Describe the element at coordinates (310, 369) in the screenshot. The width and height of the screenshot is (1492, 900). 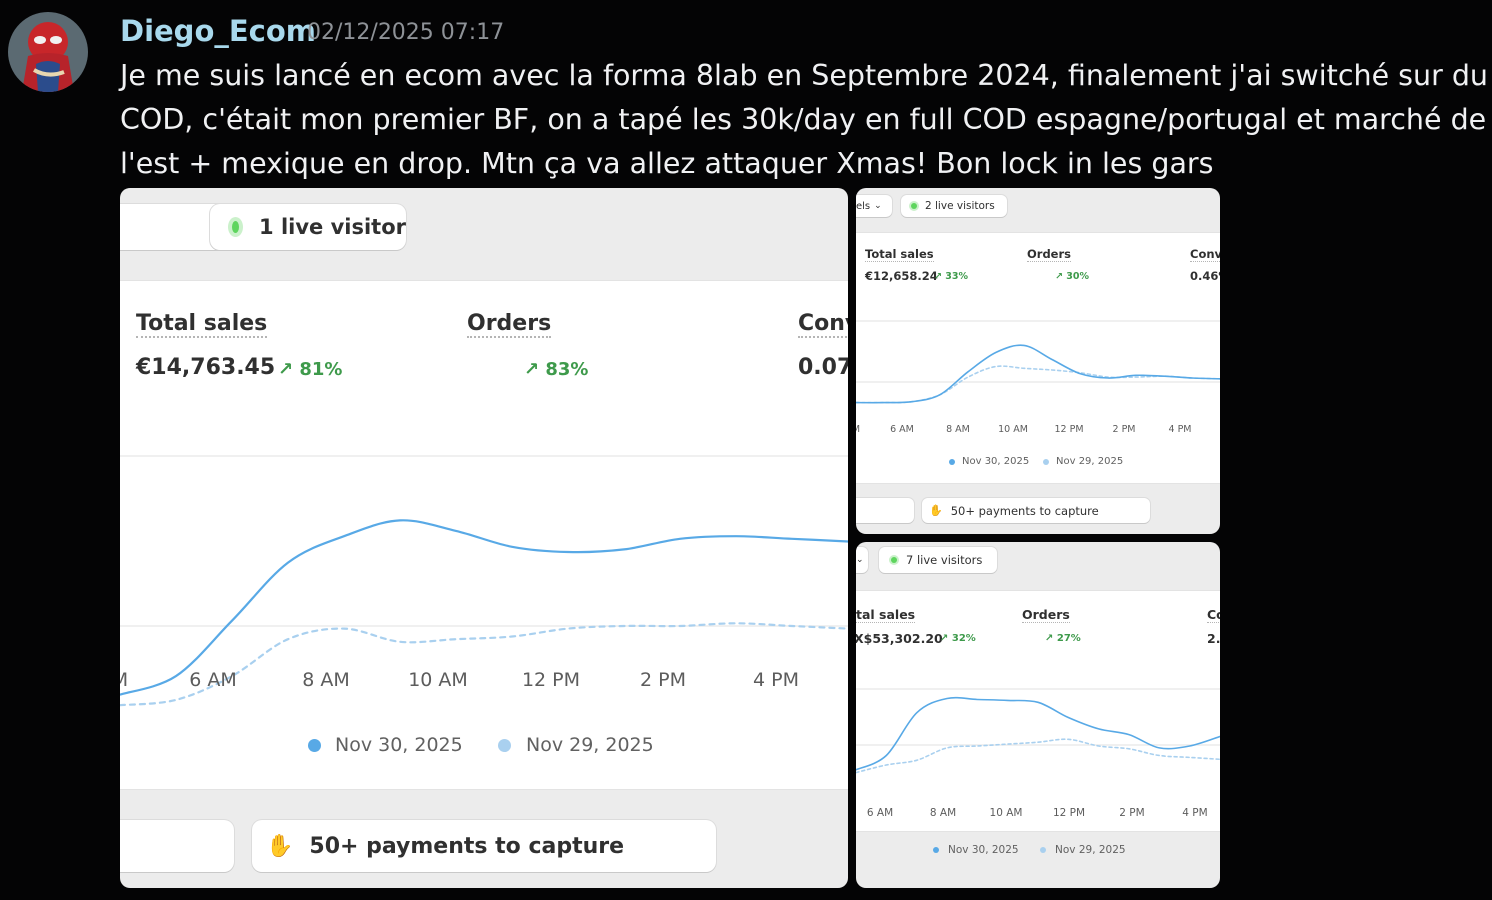
I see `kpi-delta-total-sales: ↗ 81%` at that location.